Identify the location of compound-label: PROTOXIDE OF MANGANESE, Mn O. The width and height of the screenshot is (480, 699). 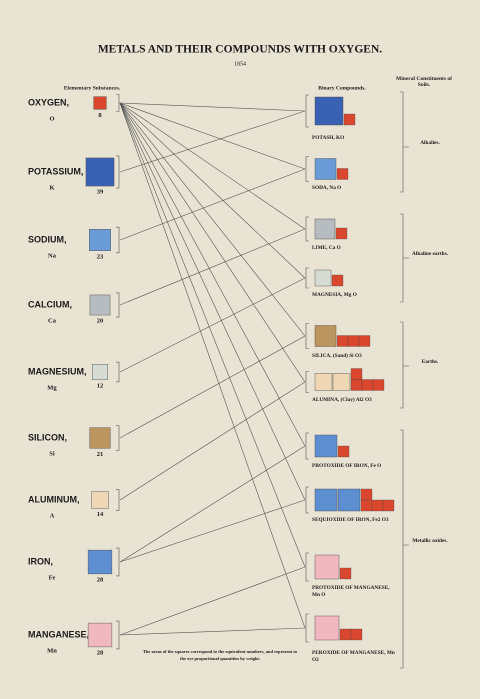
(351, 591).